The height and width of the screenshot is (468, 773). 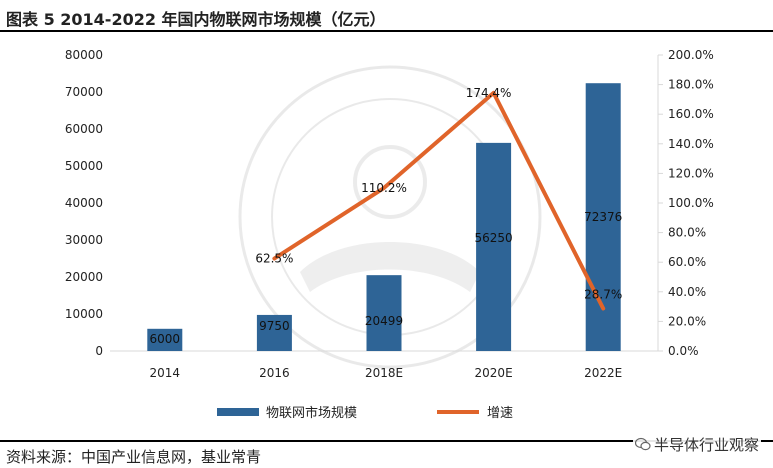 I want to click on x-tick-label: 2022E, so click(x=603, y=373).